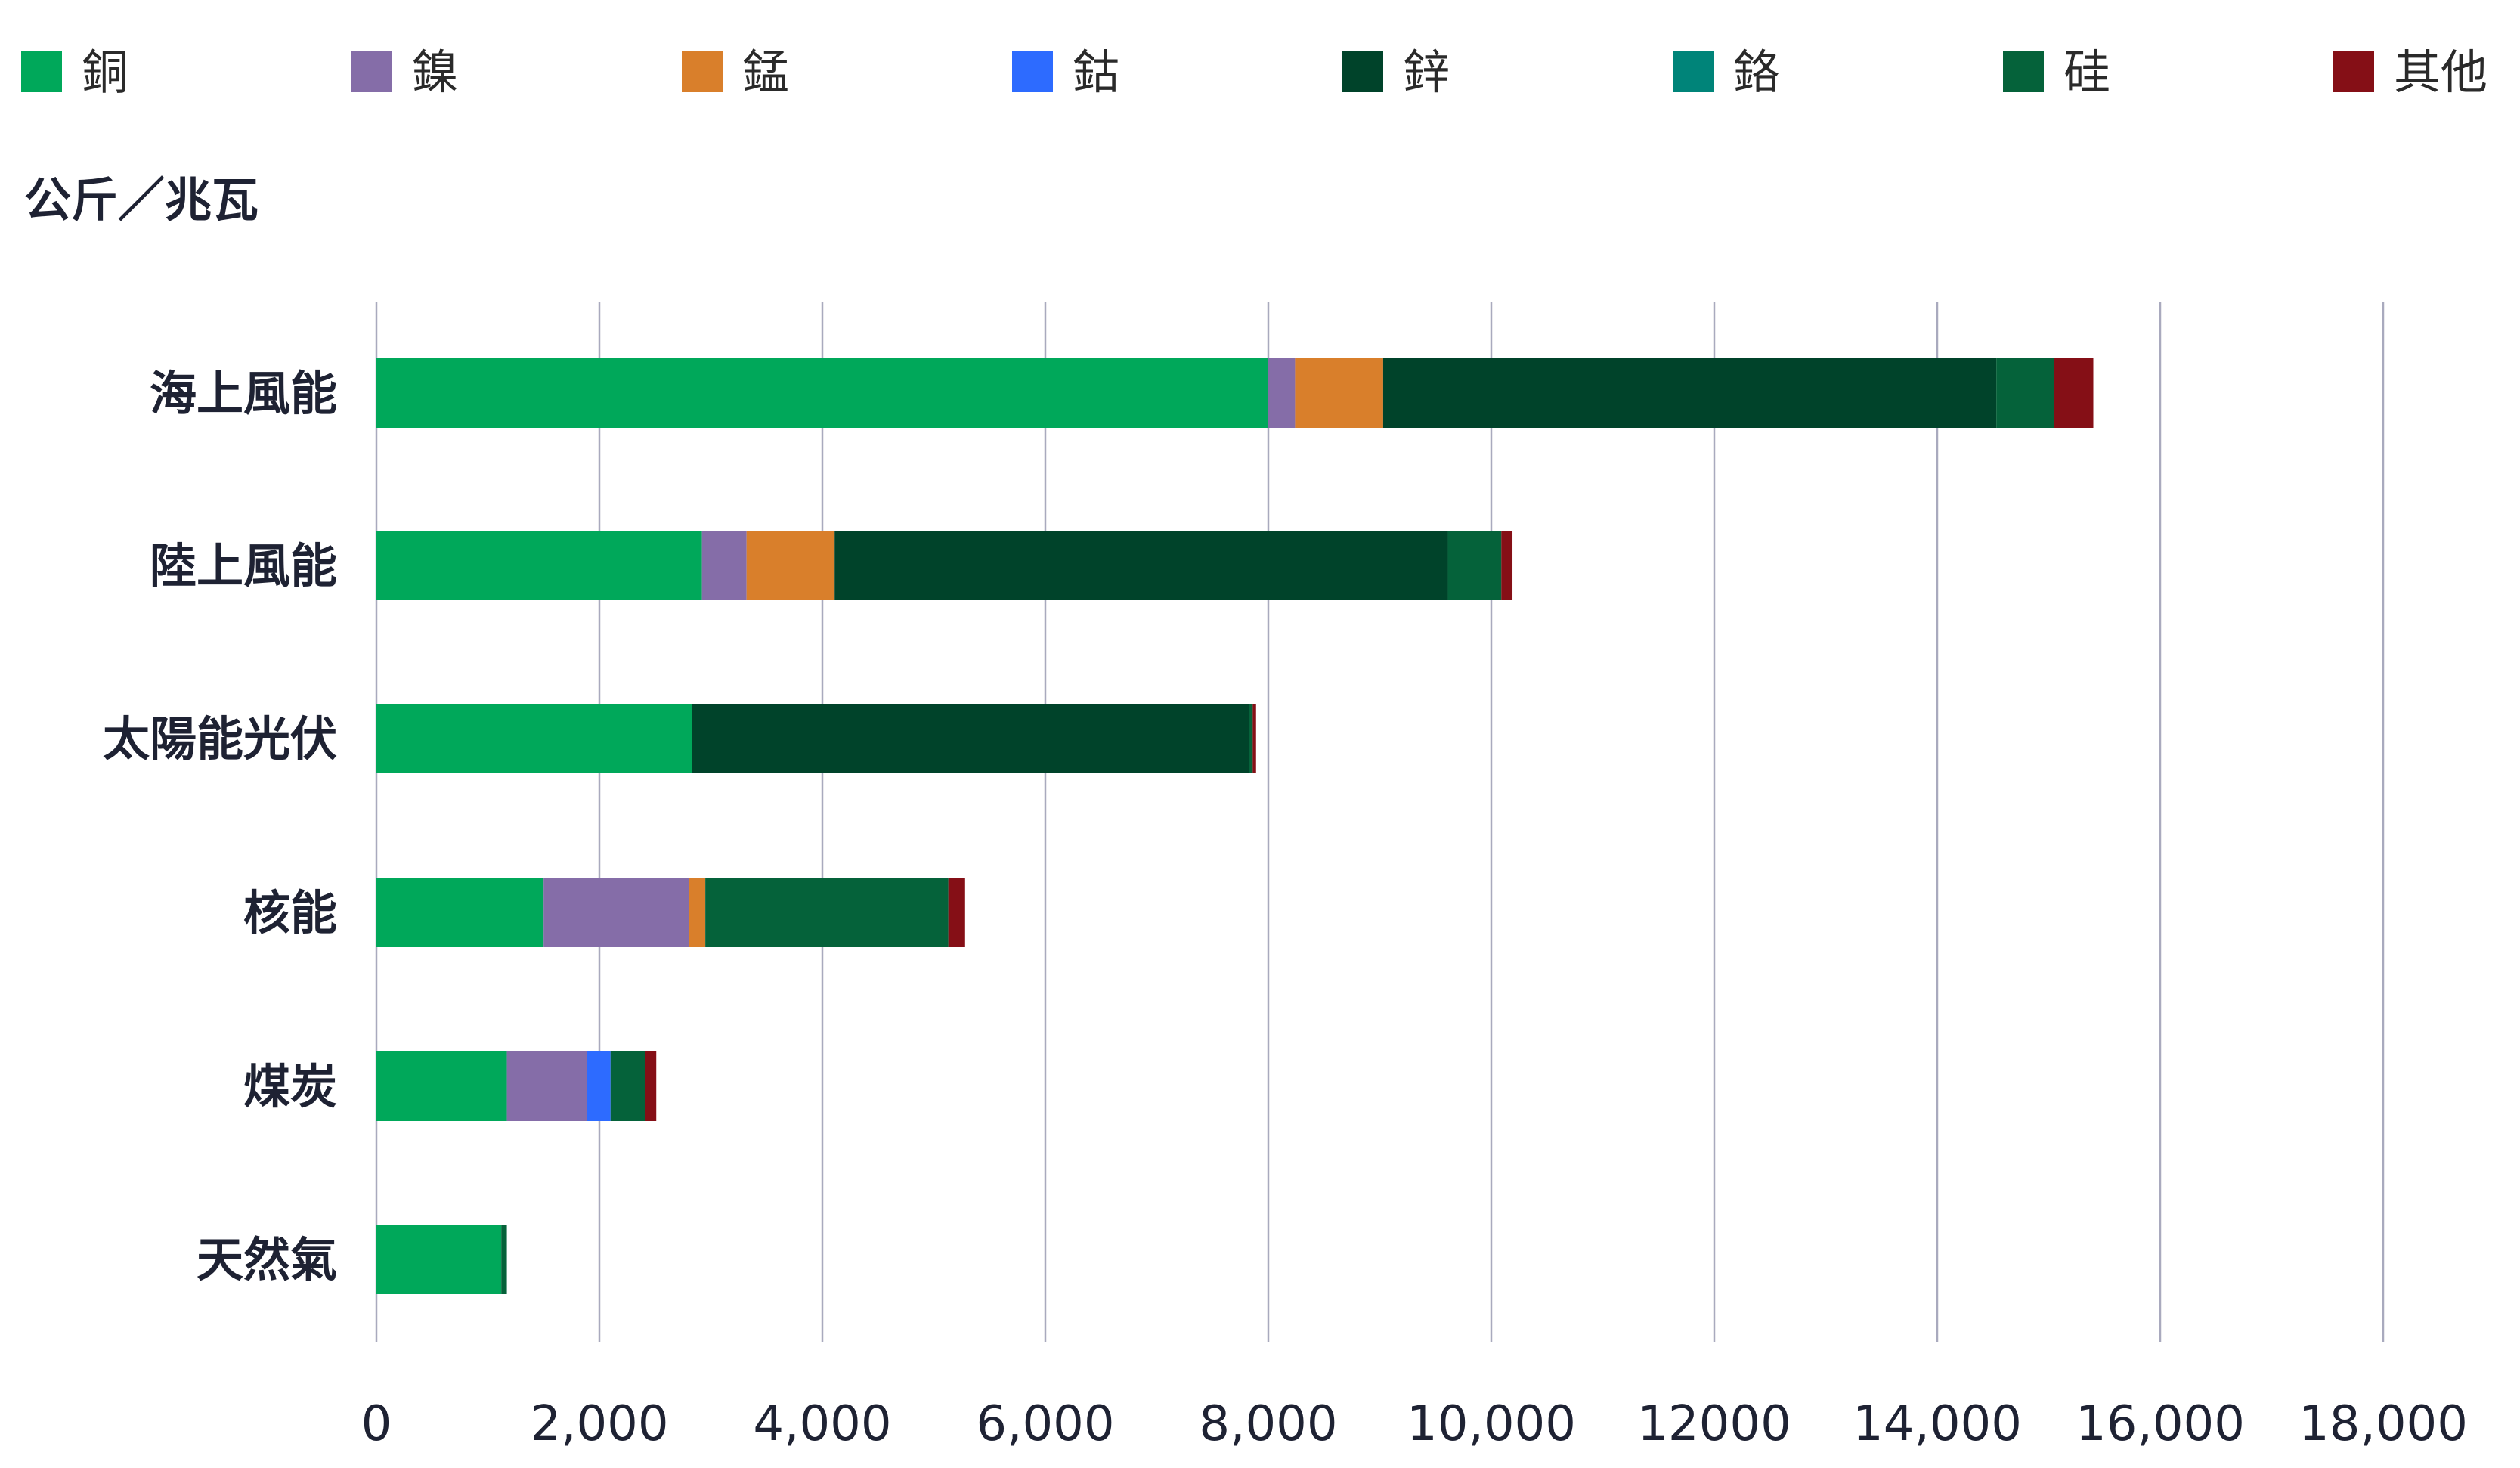 This screenshot has width=2520, height=1468. What do you see at coordinates (243, 393) in the screenshot?
I see `category-label: 海上風能` at bounding box center [243, 393].